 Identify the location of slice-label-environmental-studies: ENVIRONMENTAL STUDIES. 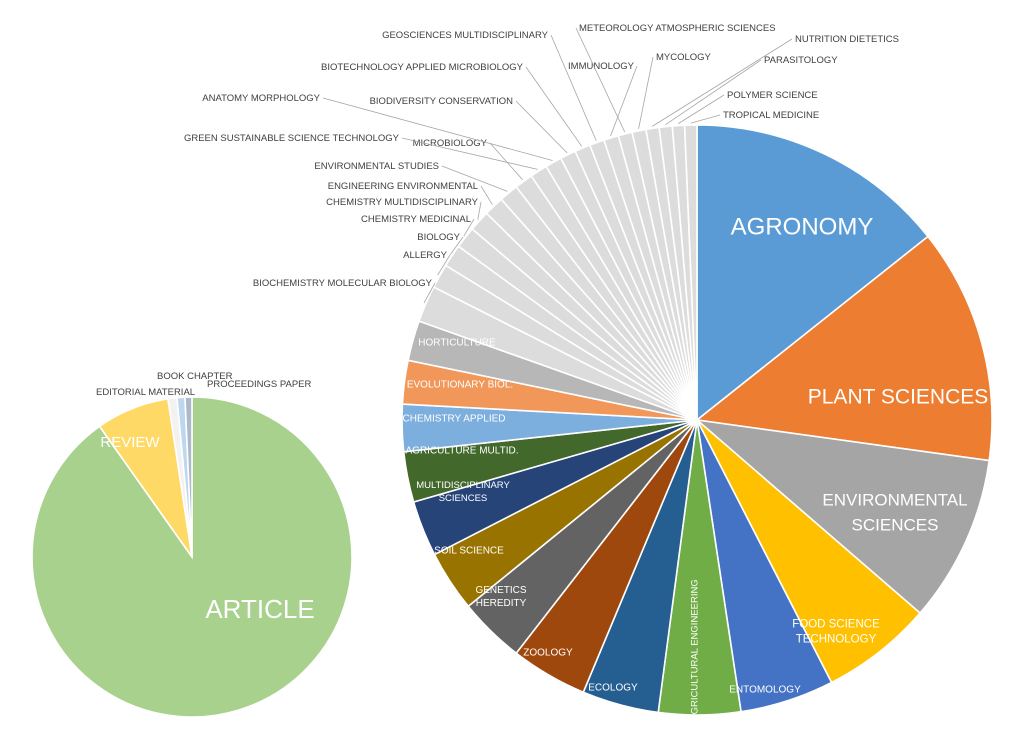
(376, 166).